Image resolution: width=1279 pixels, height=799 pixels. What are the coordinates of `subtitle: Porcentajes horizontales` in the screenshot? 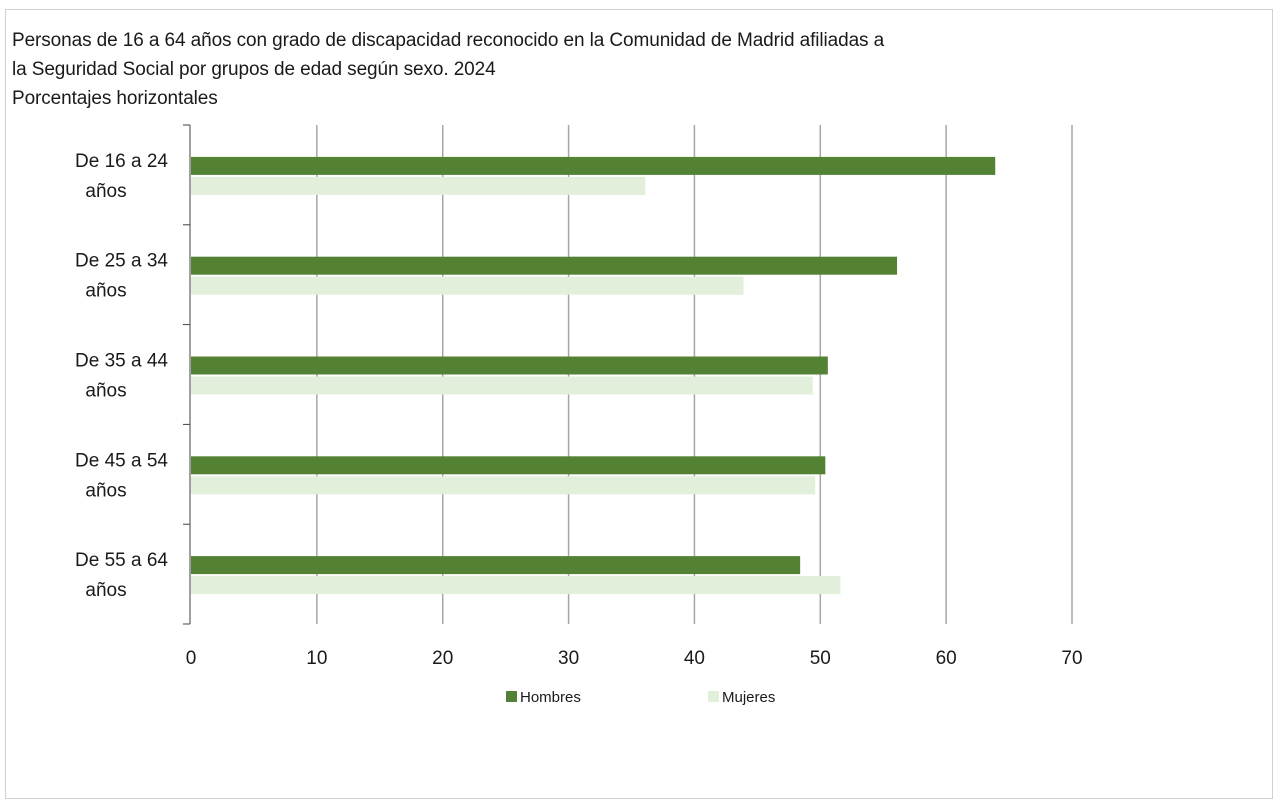 It's located at (115, 98).